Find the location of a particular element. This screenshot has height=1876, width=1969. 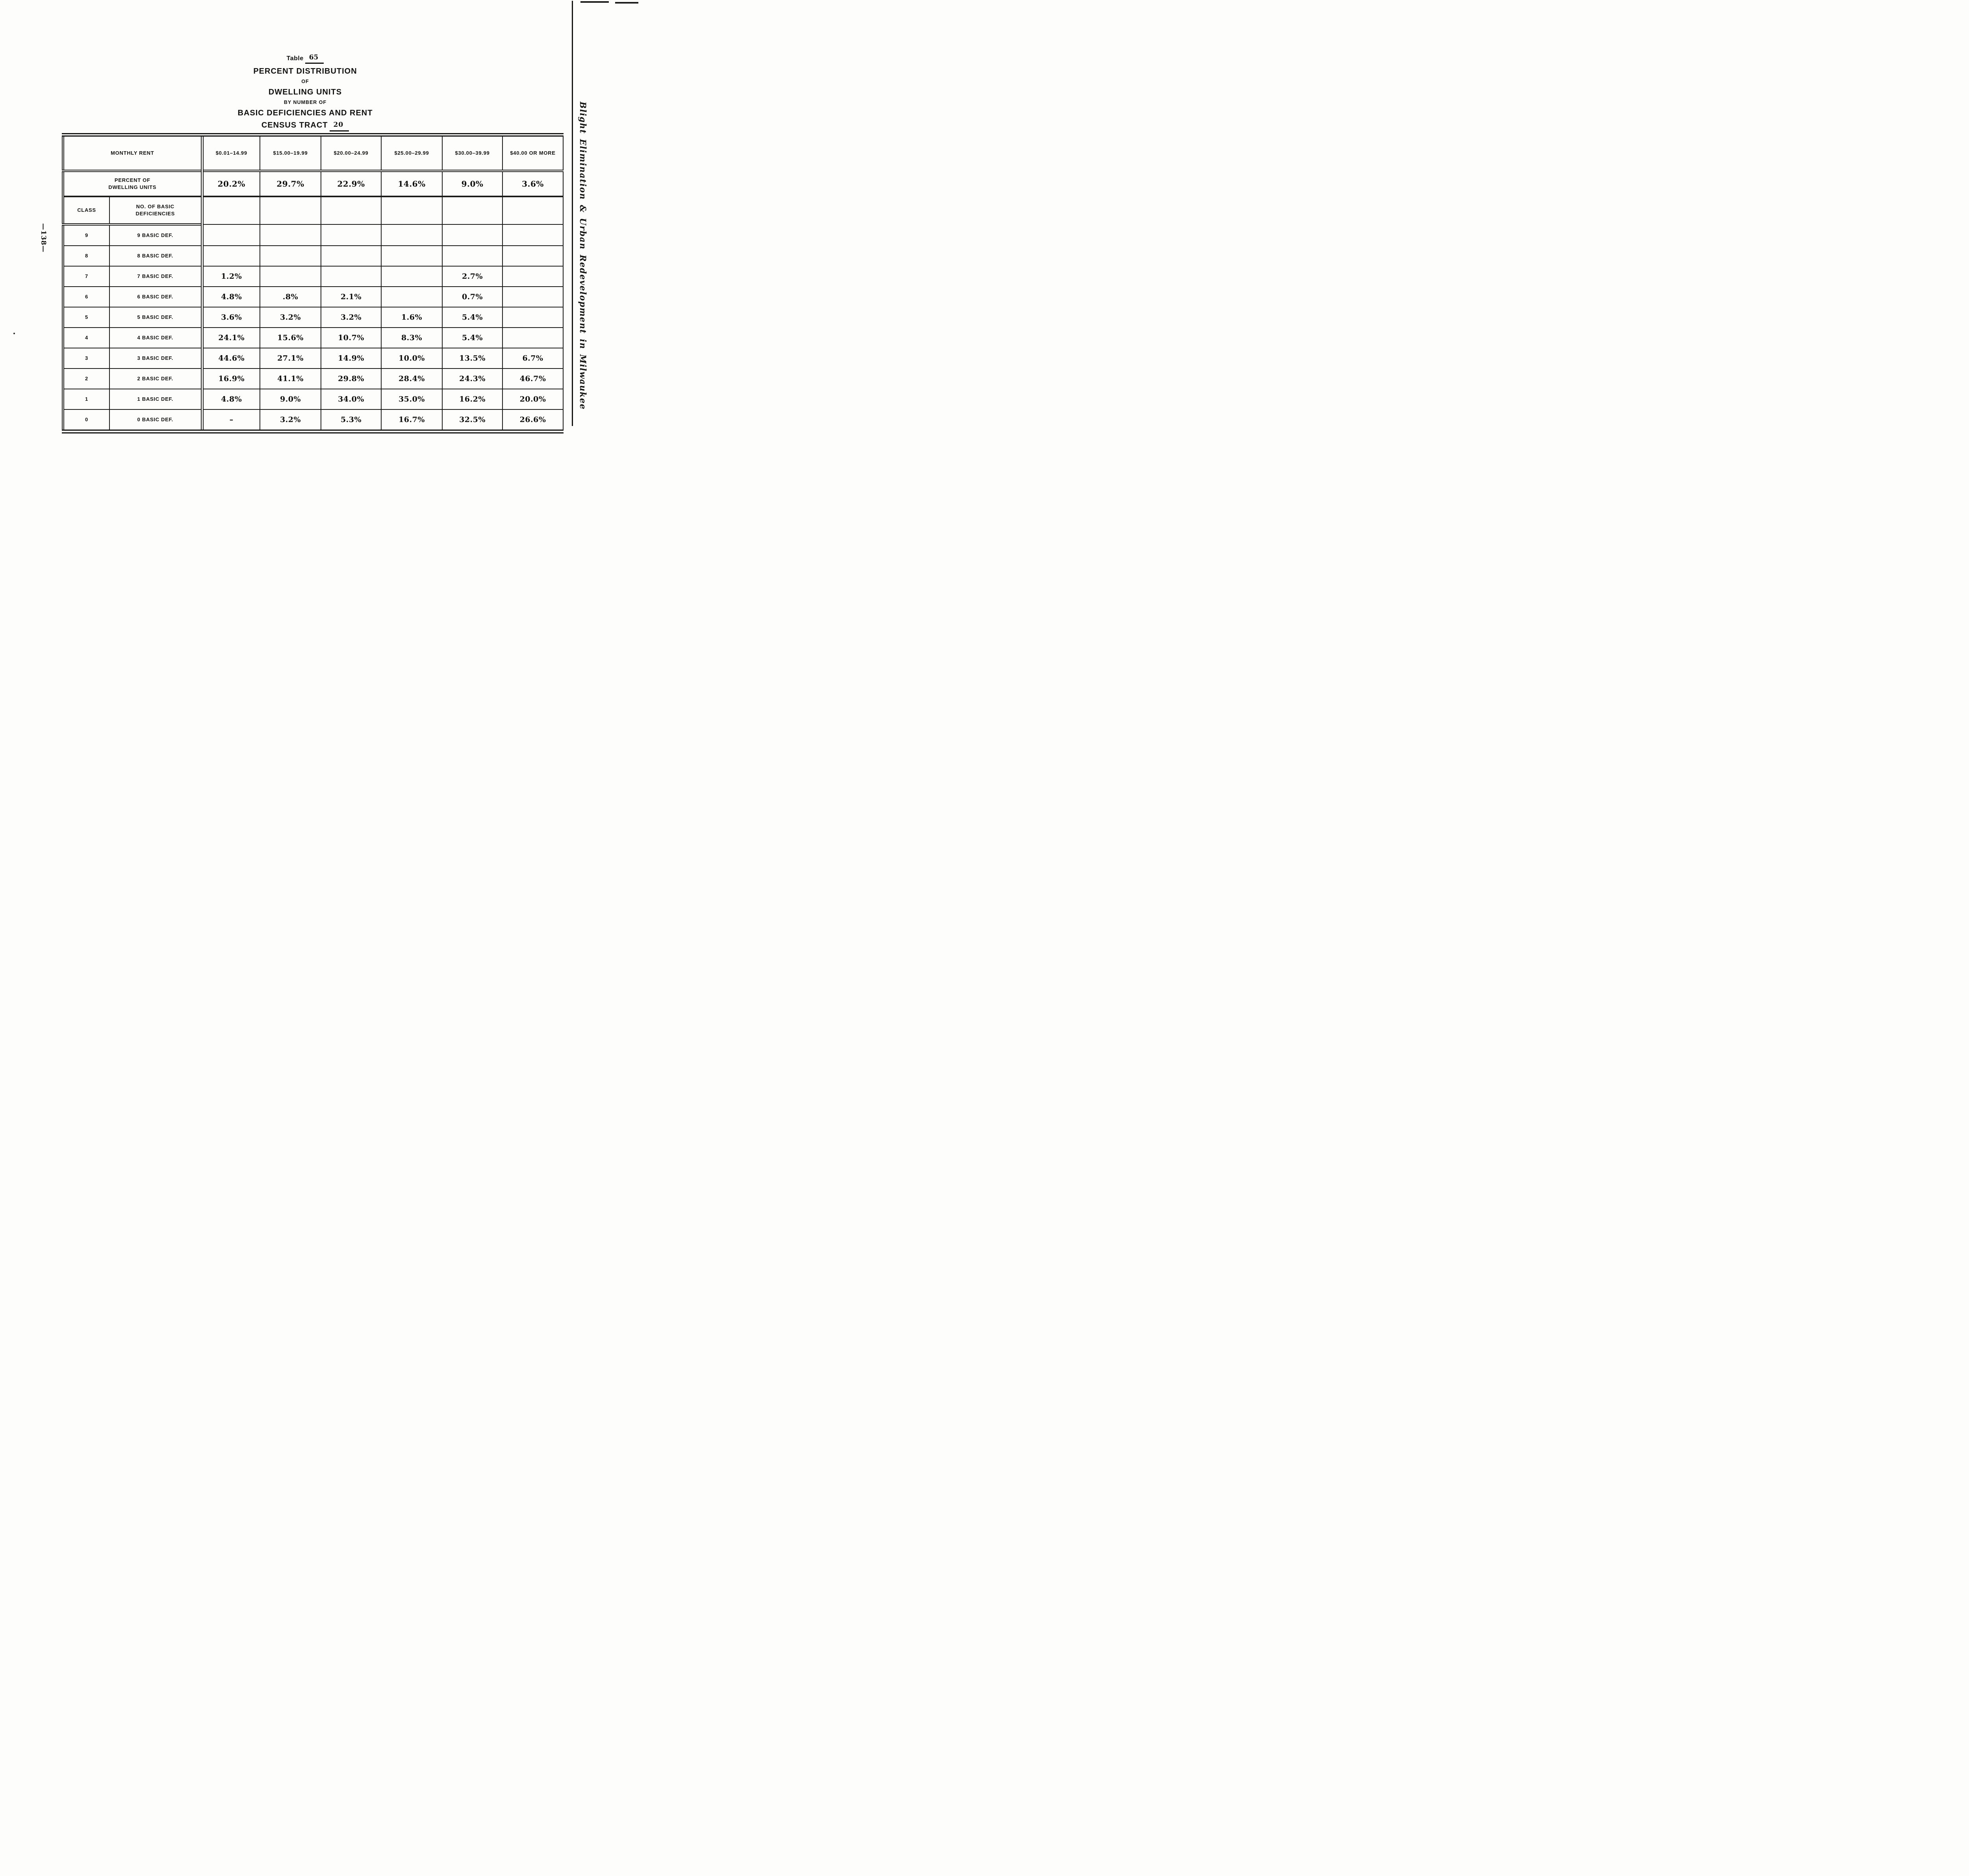

percent-of-units-value: 9.0% is located at coordinates (472, 184).